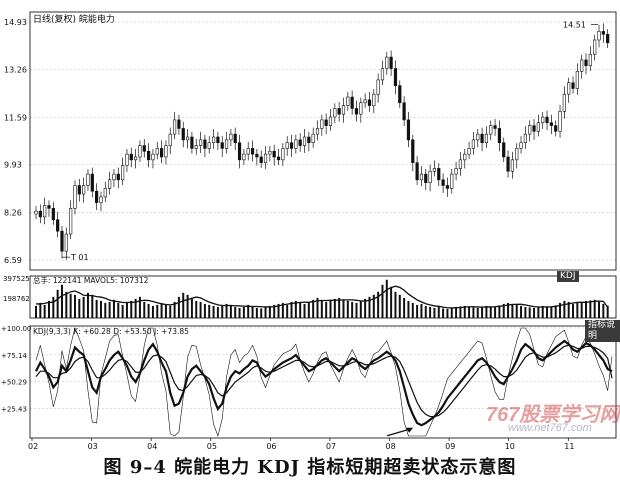  What do you see at coordinates (14, 383) in the screenshot?
I see `kdj-tick-label: +50.29` at bounding box center [14, 383].